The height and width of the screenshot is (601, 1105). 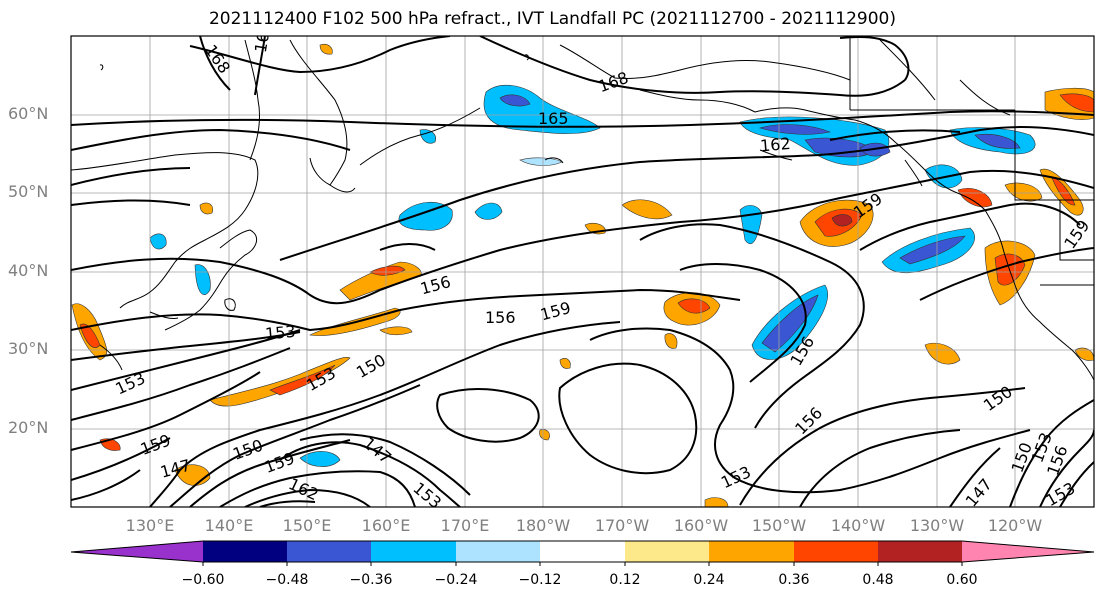 I want to click on lat-label-50n: 50°N, so click(x=28, y=191).